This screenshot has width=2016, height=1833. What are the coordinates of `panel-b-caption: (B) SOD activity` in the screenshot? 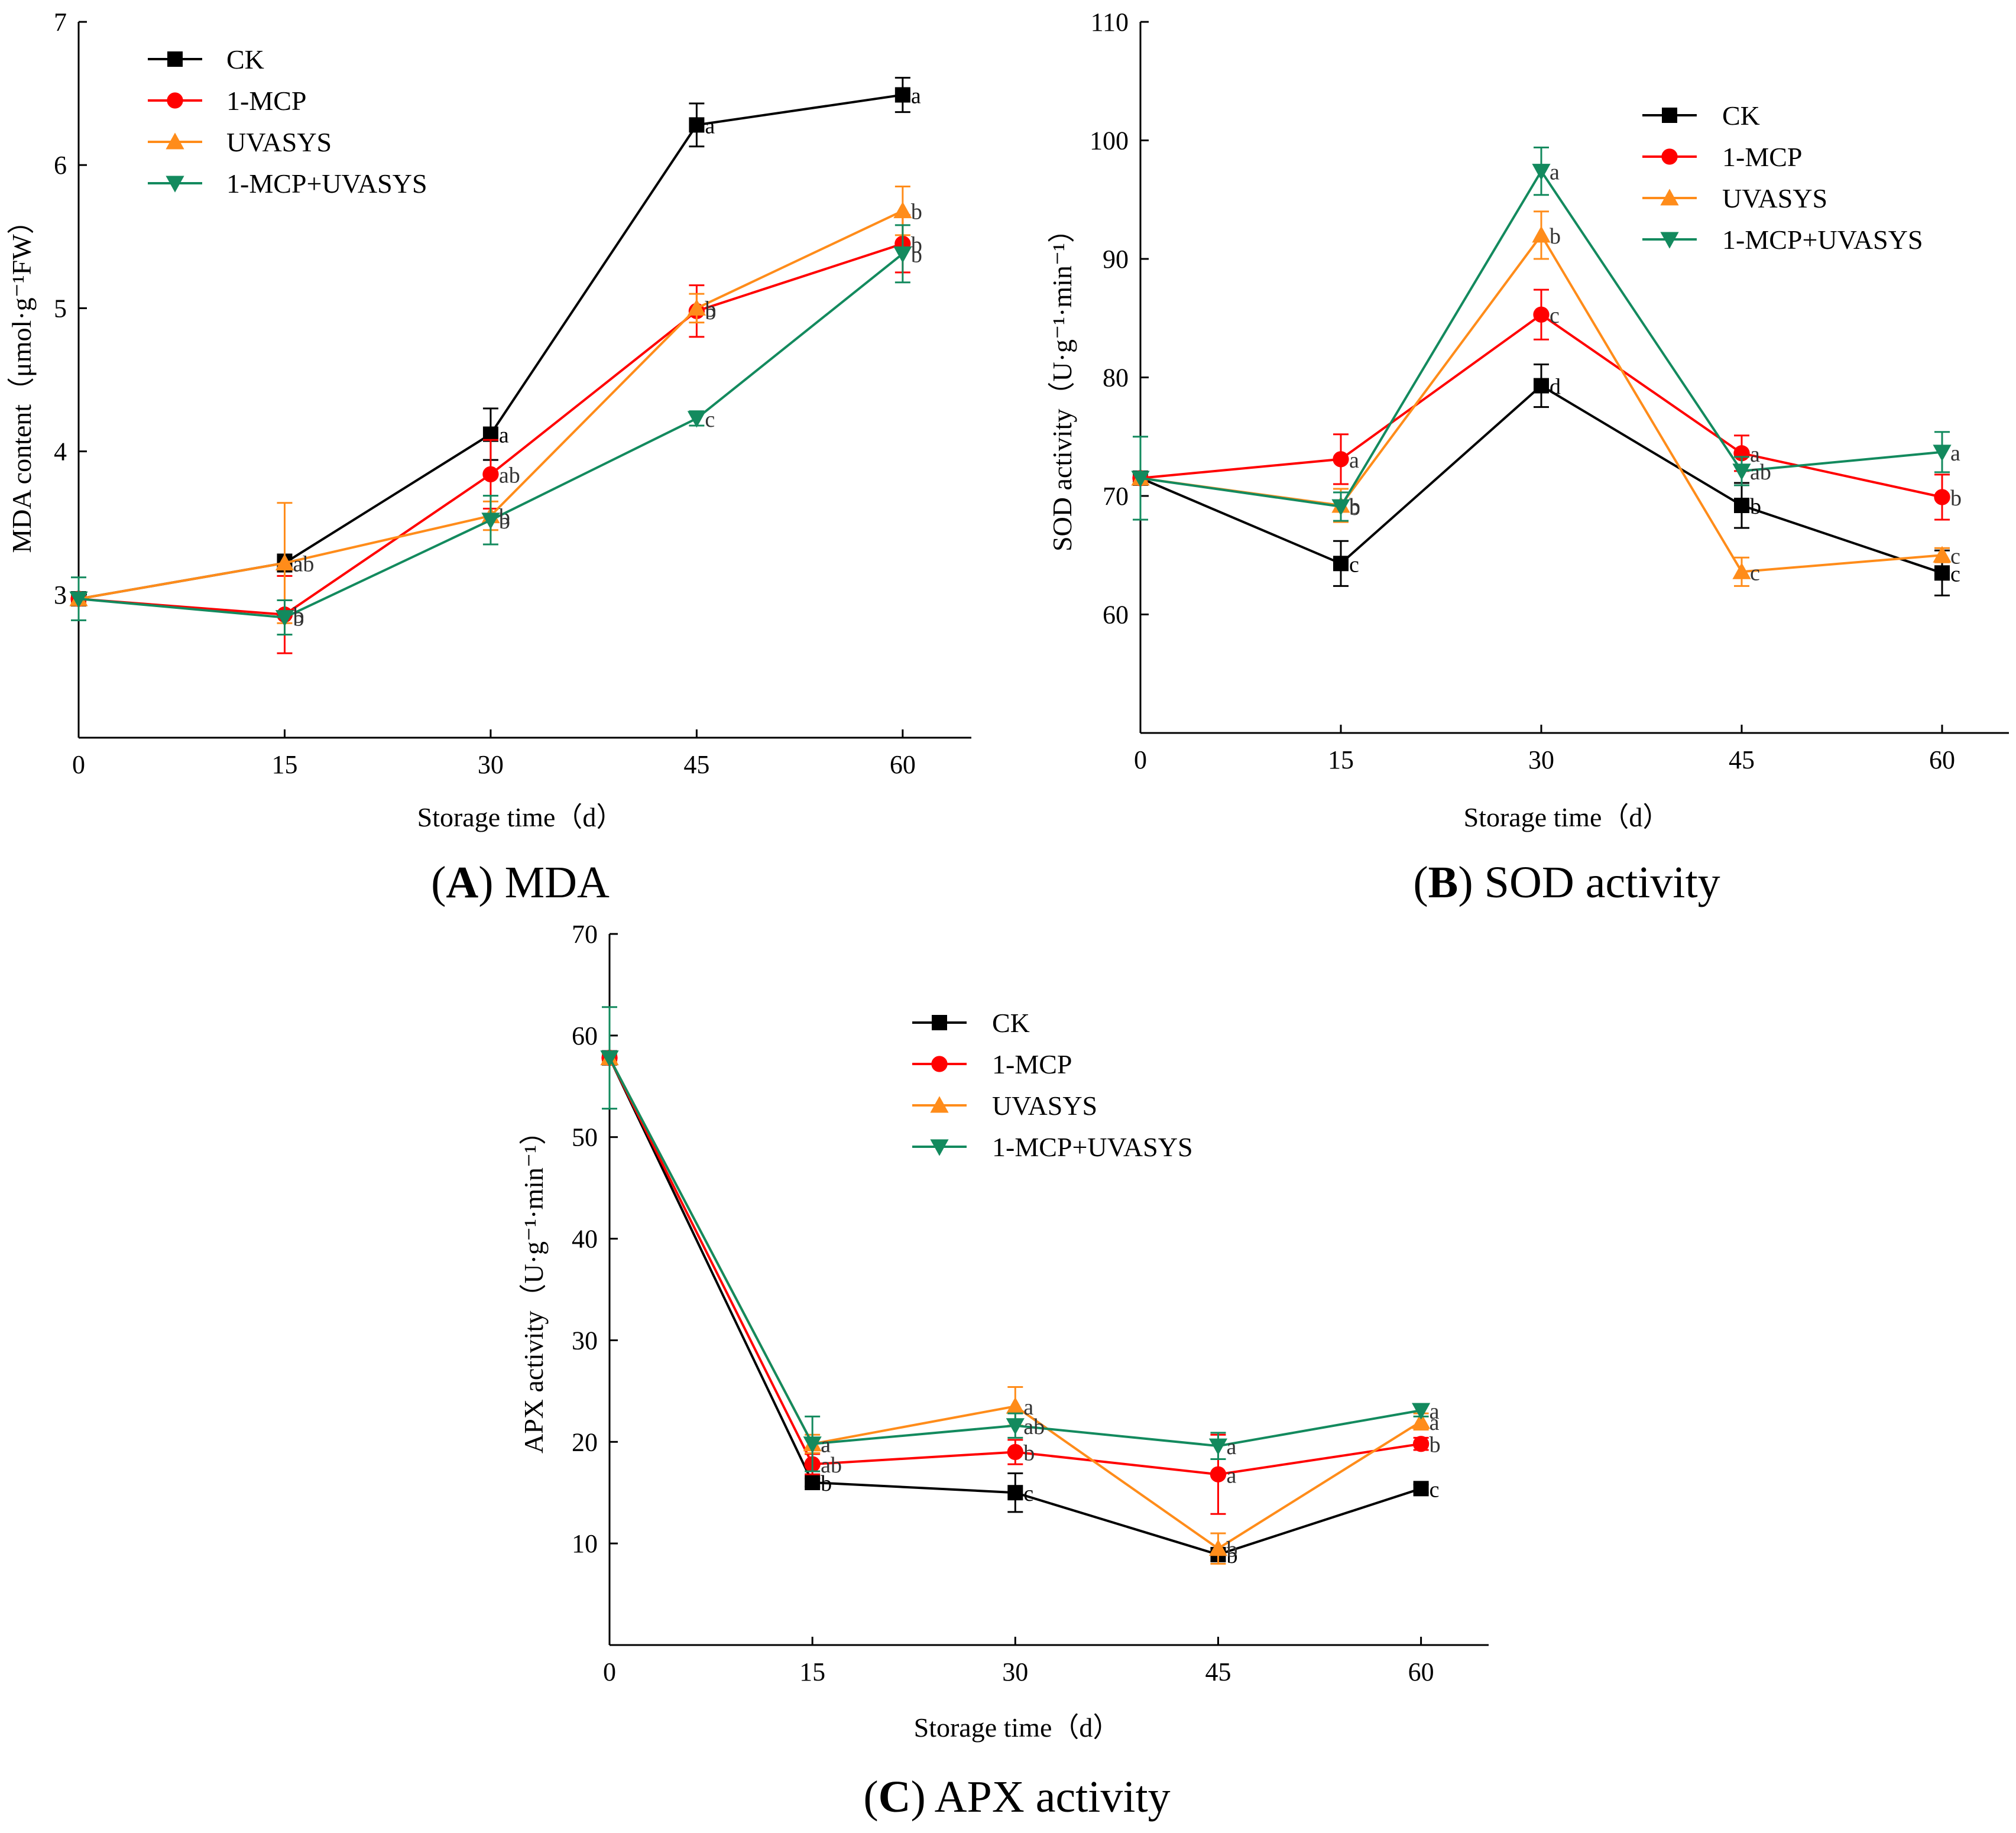 It's located at (1566, 882).